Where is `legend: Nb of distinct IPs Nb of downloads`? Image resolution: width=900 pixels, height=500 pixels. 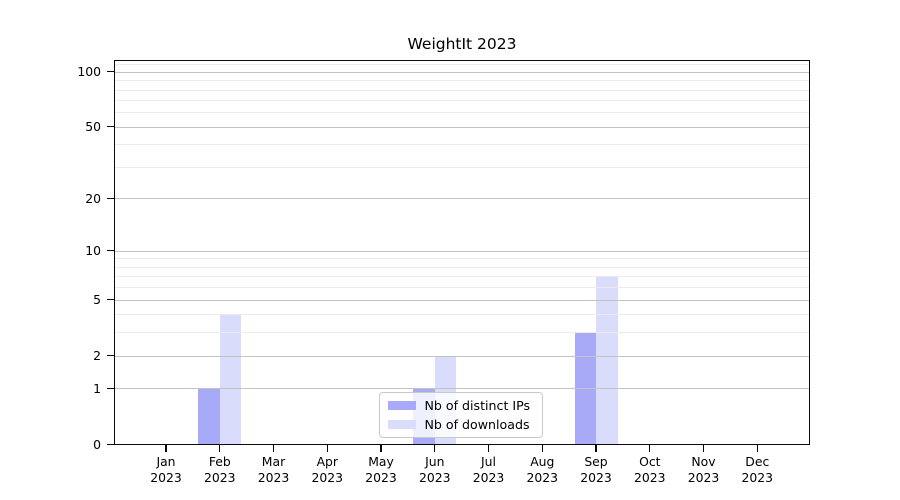
legend: Nb of distinct IPs Nb of downloads is located at coordinates (460, 415).